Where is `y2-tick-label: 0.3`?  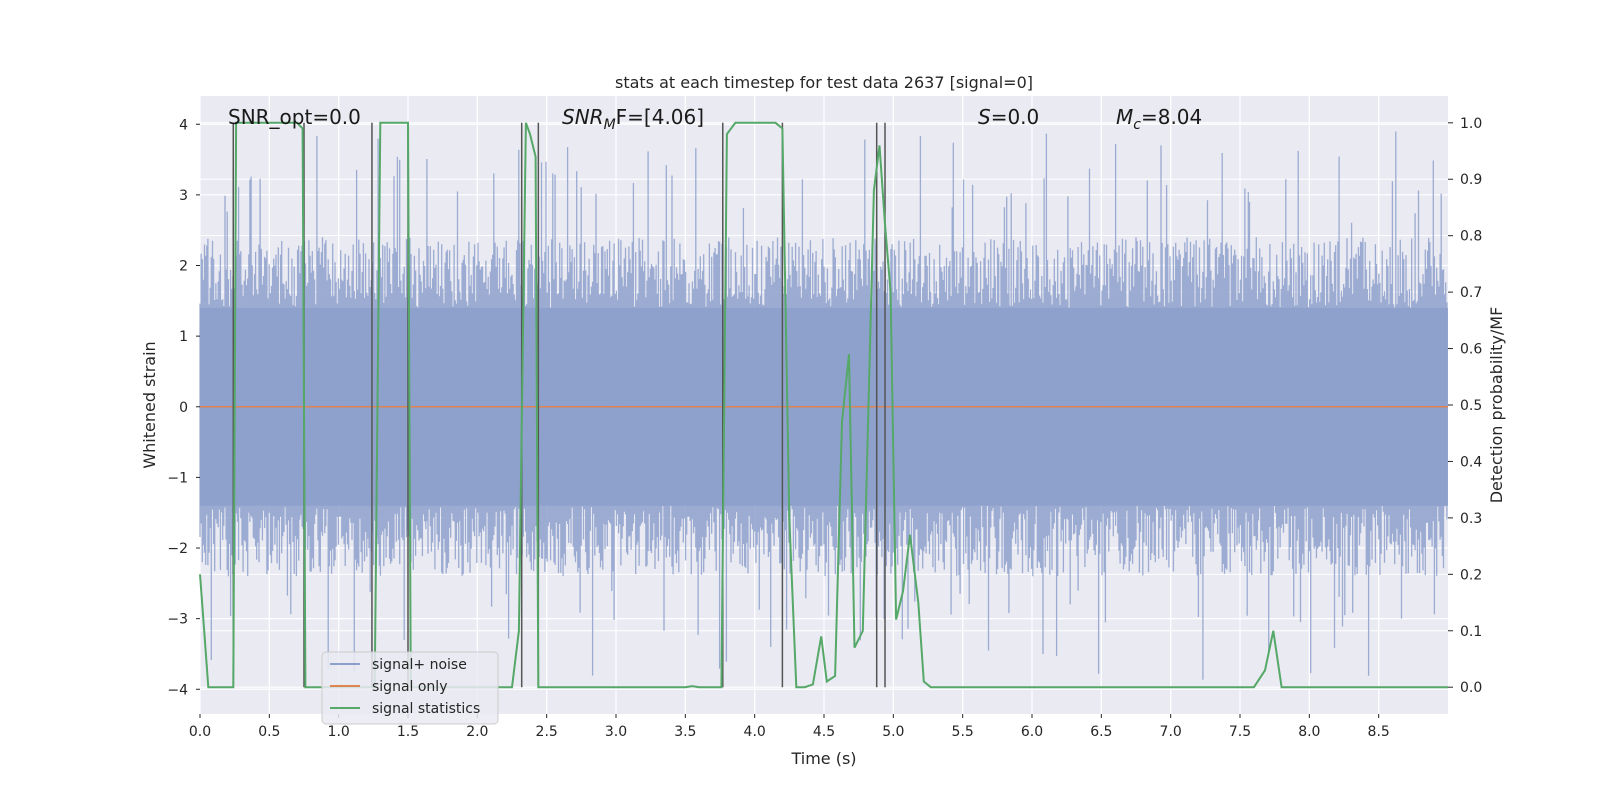 y2-tick-label: 0.3 is located at coordinates (1471, 519).